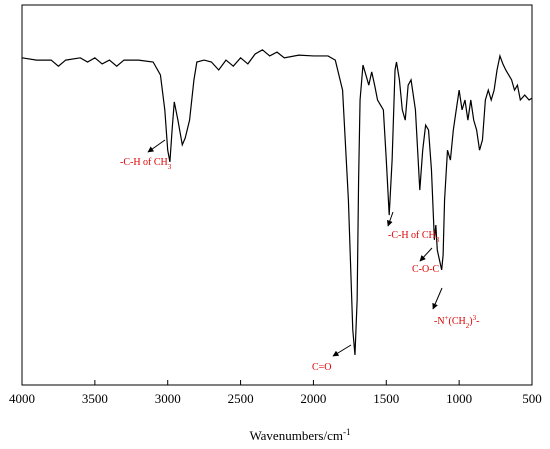 The width and height of the screenshot is (550, 449). Describe the element at coordinates (532, 398) in the screenshot. I see `x-tick-label: 500` at that location.